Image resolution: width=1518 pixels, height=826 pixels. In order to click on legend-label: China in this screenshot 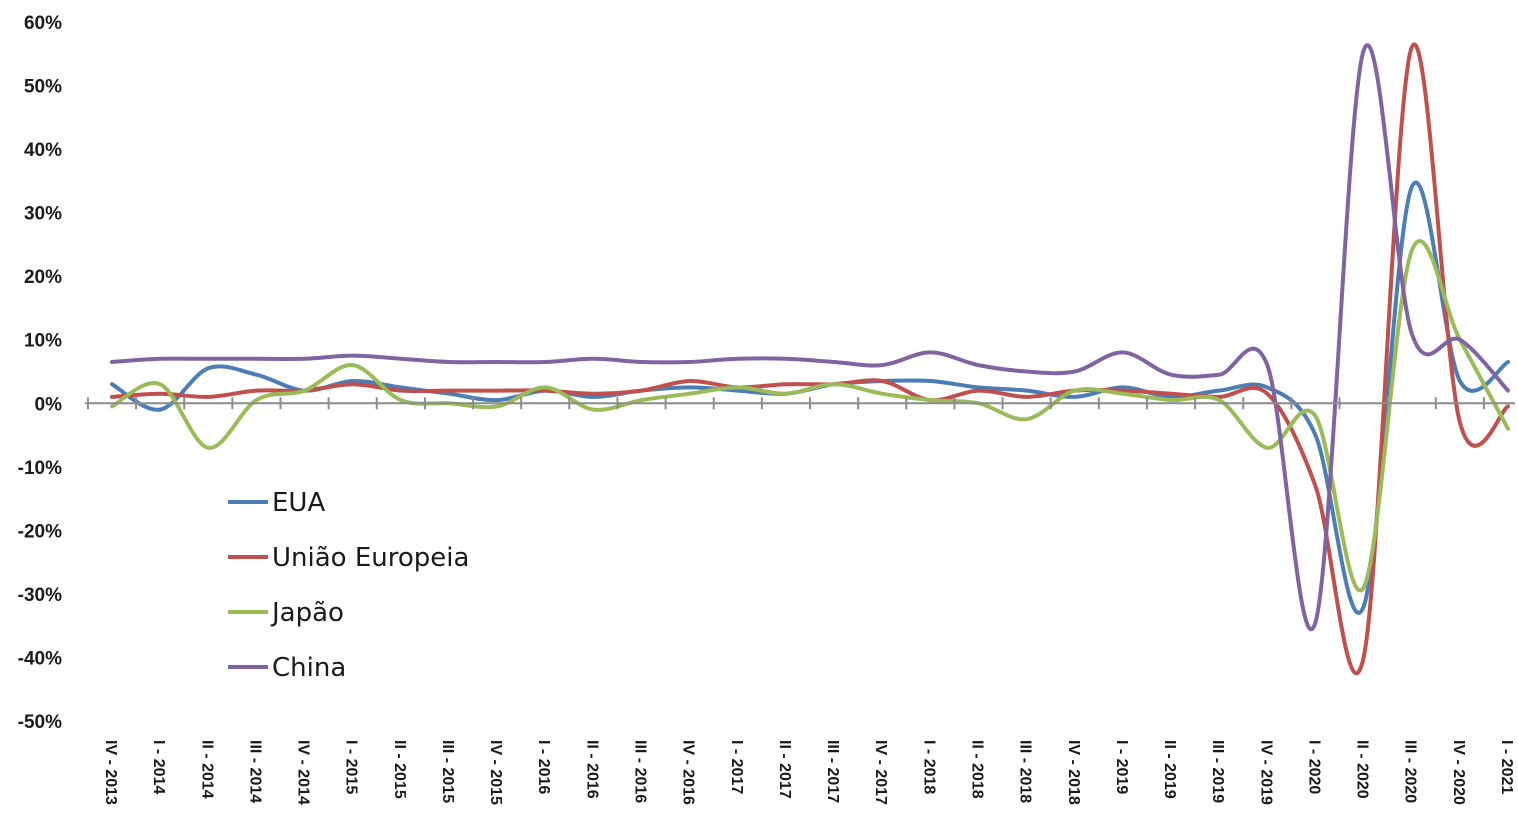, I will do `click(309, 668)`.